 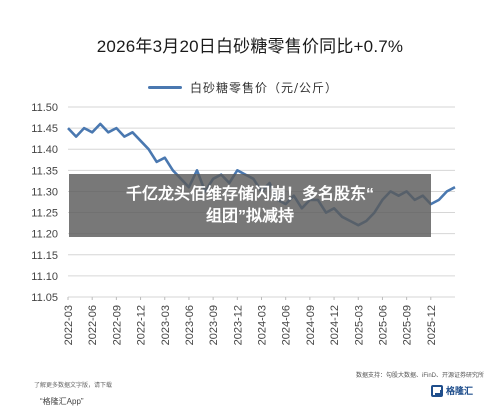 I want to click on overlay-headline-line2: 组团”拟减持, so click(x=249, y=216).